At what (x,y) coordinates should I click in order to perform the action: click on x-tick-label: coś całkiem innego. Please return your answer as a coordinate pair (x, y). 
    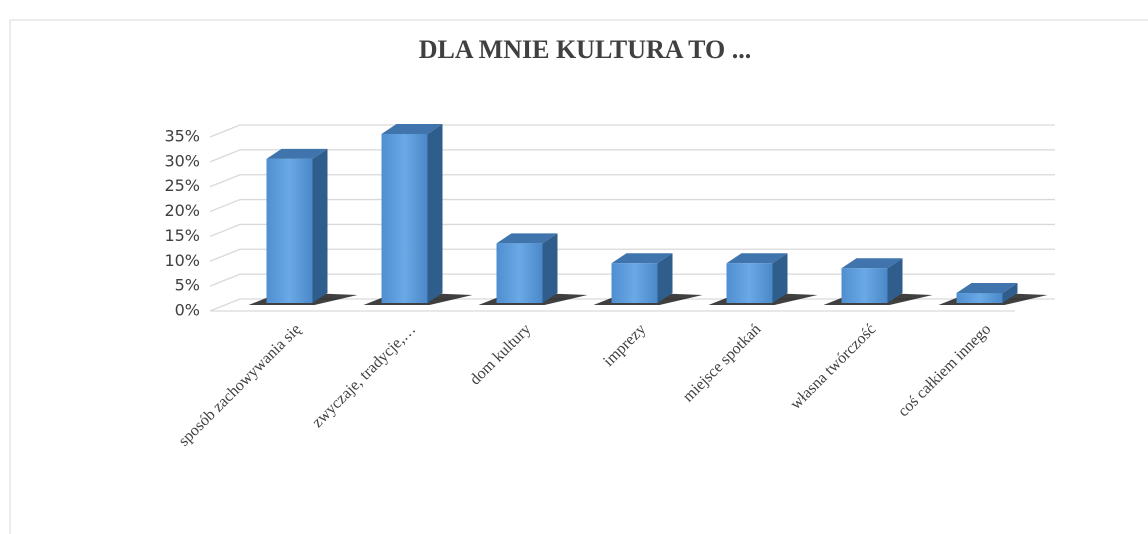
    Looking at the image, I should click on (944, 370).